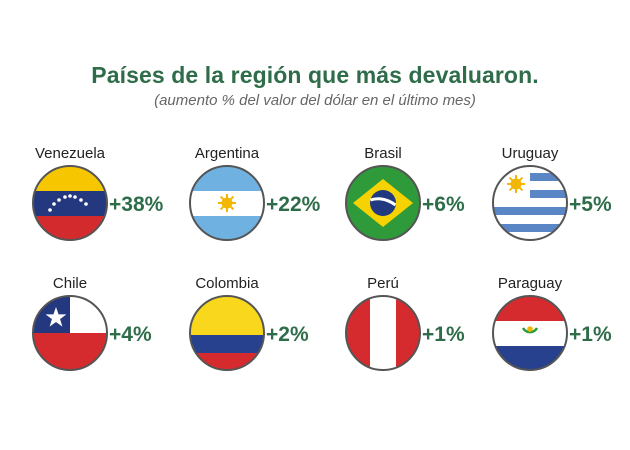  Describe the element at coordinates (530, 283) in the screenshot. I see `country-name: Paraguay` at that location.